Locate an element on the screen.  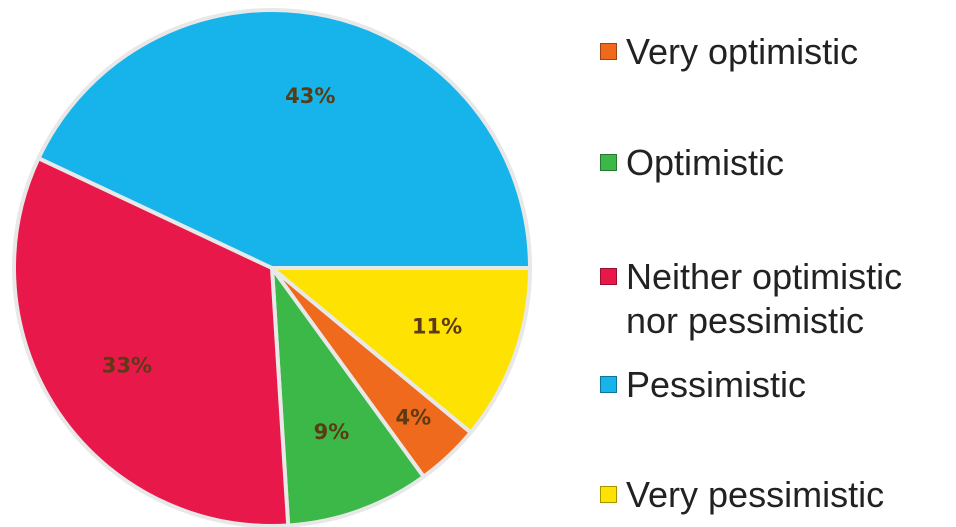
legend-label: Pessimistic is located at coordinates (716, 384).